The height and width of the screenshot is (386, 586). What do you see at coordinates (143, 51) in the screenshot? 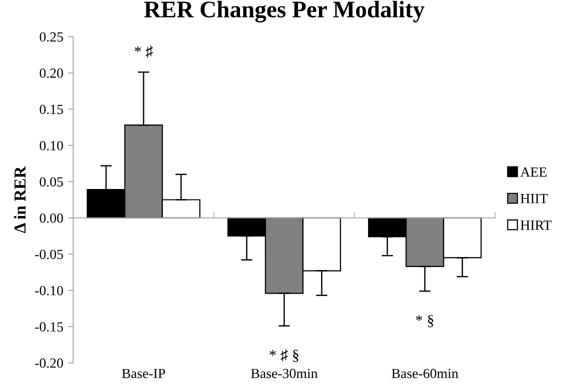
I see `annotation: * ♯` at bounding box center [143, 51].